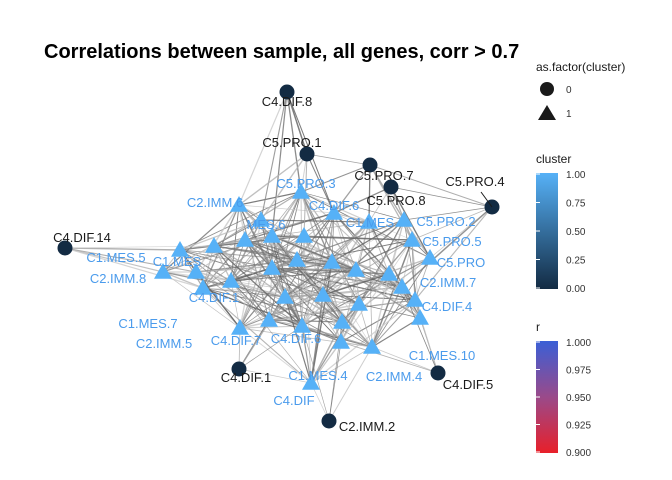  What do you see at coordinates (576, 232) in the screenshot?
I see `colorbar-tick-label: 0.50` at bounding box center [576, 232].